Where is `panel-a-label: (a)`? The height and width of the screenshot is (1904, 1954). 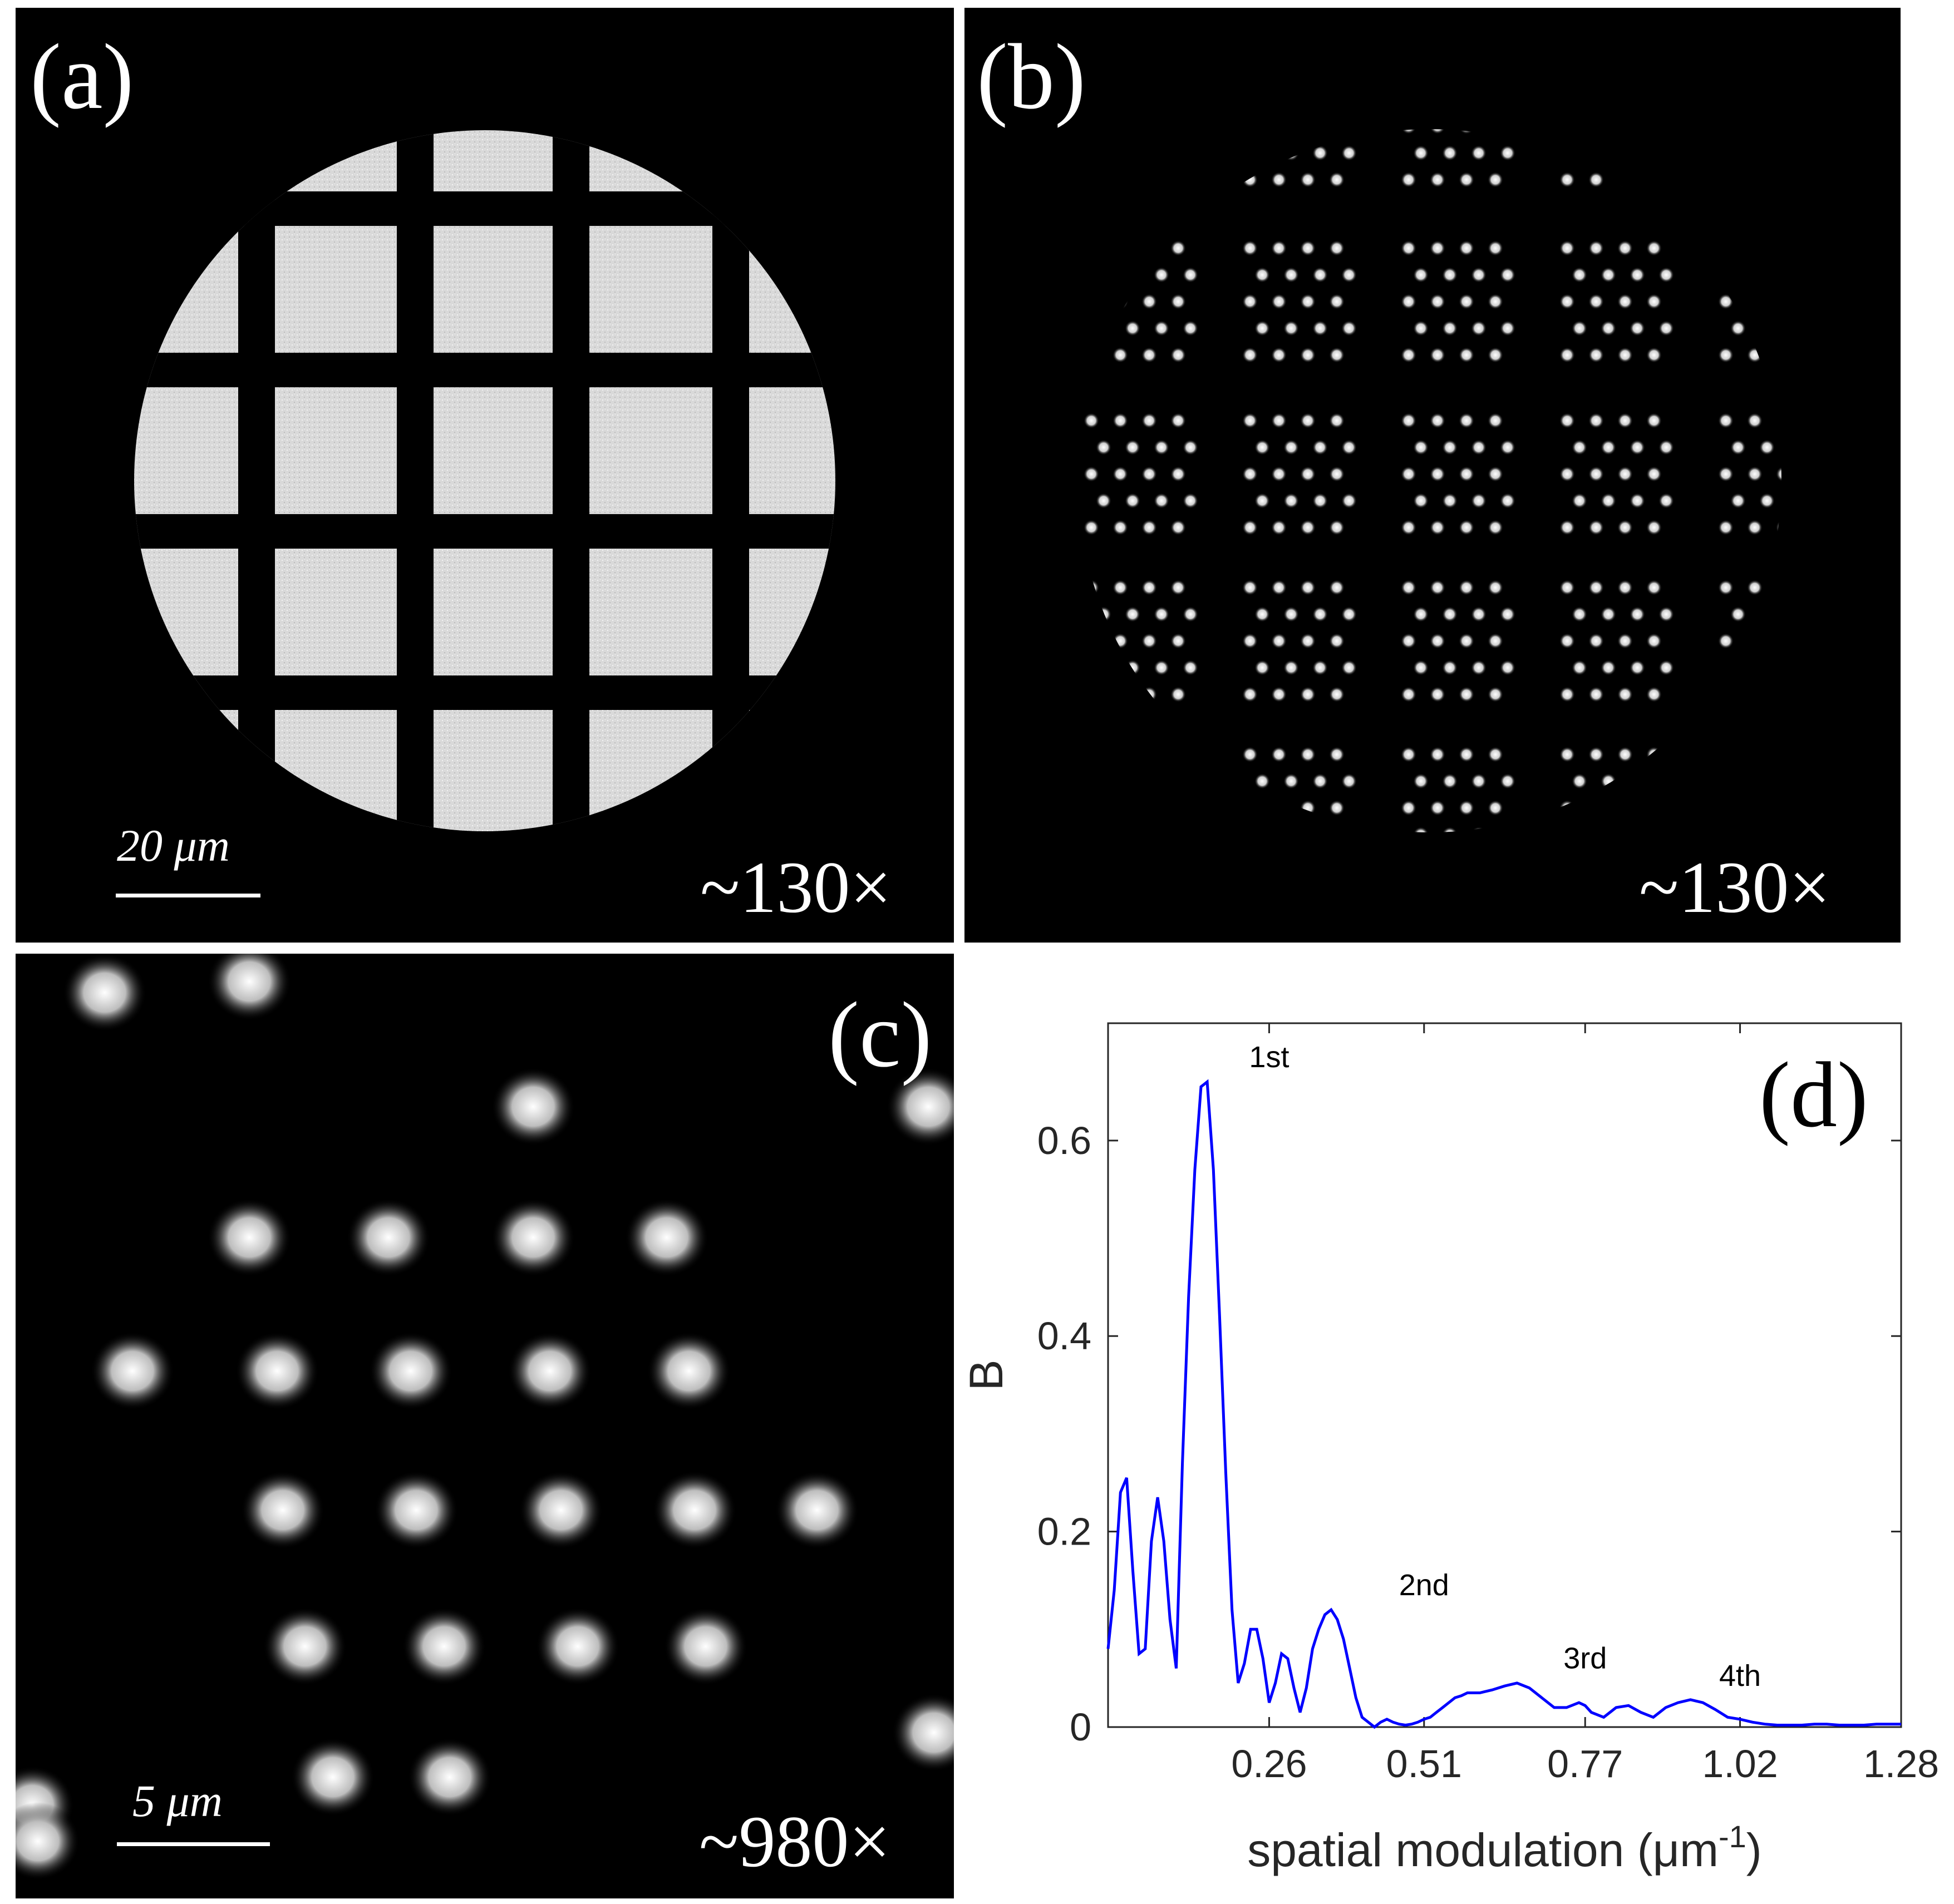 panel-a-label: (a) is located at coordinates (82, 77).